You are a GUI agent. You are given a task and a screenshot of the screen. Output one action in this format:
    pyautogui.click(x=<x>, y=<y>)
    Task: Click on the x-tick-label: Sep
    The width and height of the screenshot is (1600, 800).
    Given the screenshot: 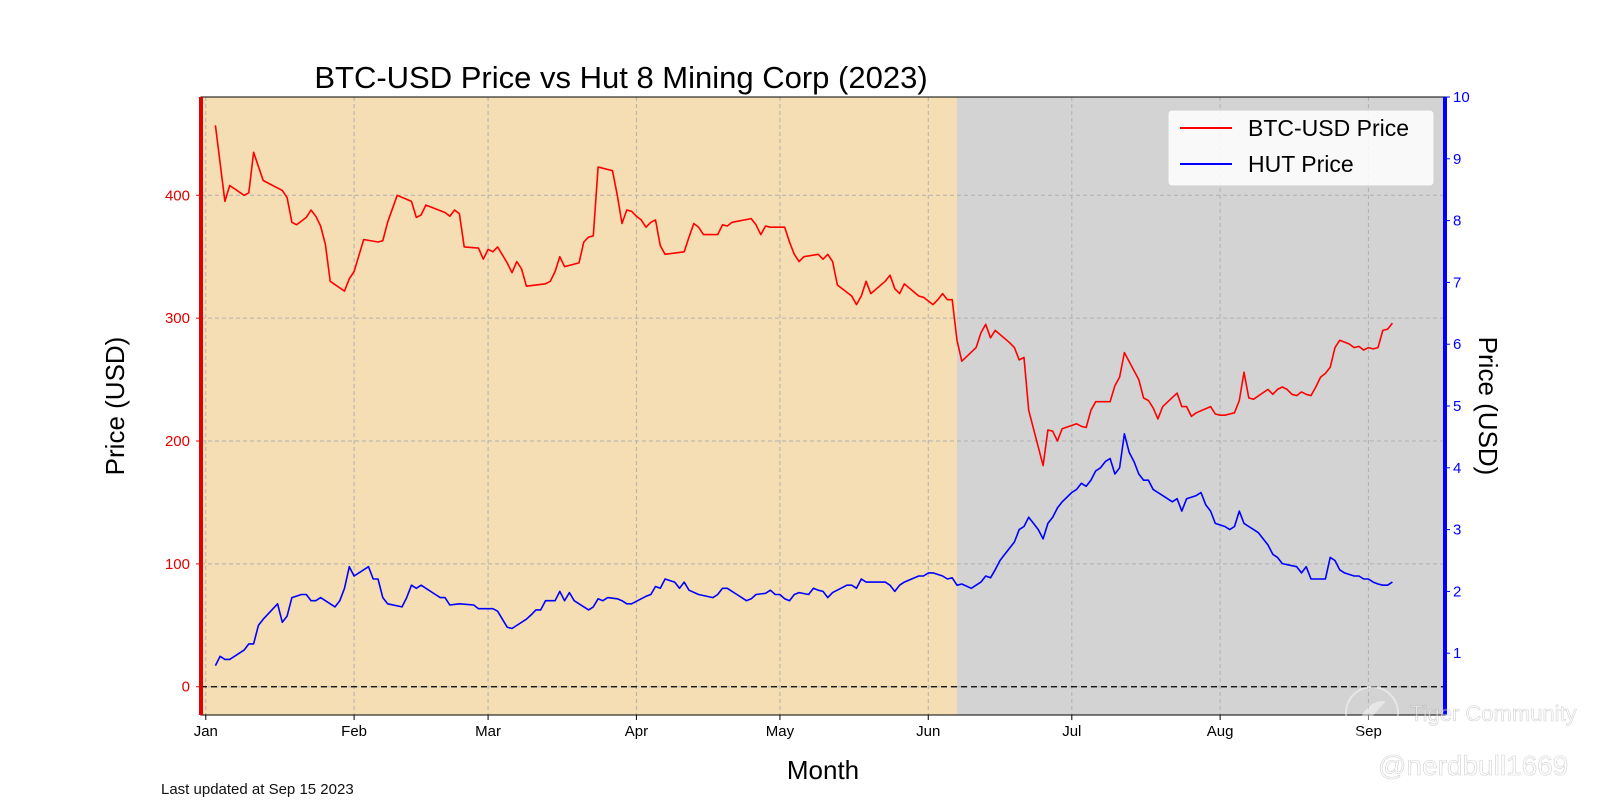 What is the action you would take?
    pyautogui.click(x=1368, y=731)
    